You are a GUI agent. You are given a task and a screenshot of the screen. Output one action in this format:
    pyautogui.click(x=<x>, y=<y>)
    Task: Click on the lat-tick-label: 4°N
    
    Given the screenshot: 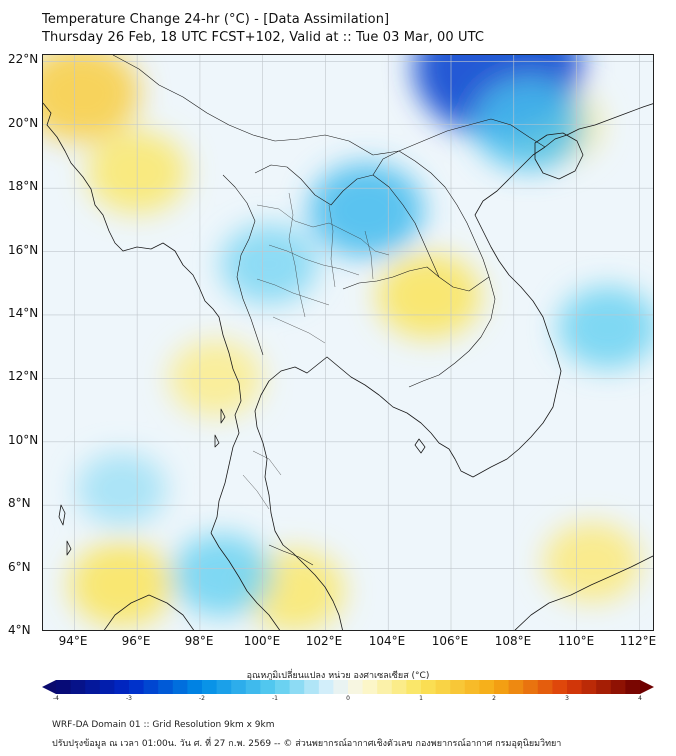 What is the action you would take?
    pyautogui.click(x=19, y=630)
    